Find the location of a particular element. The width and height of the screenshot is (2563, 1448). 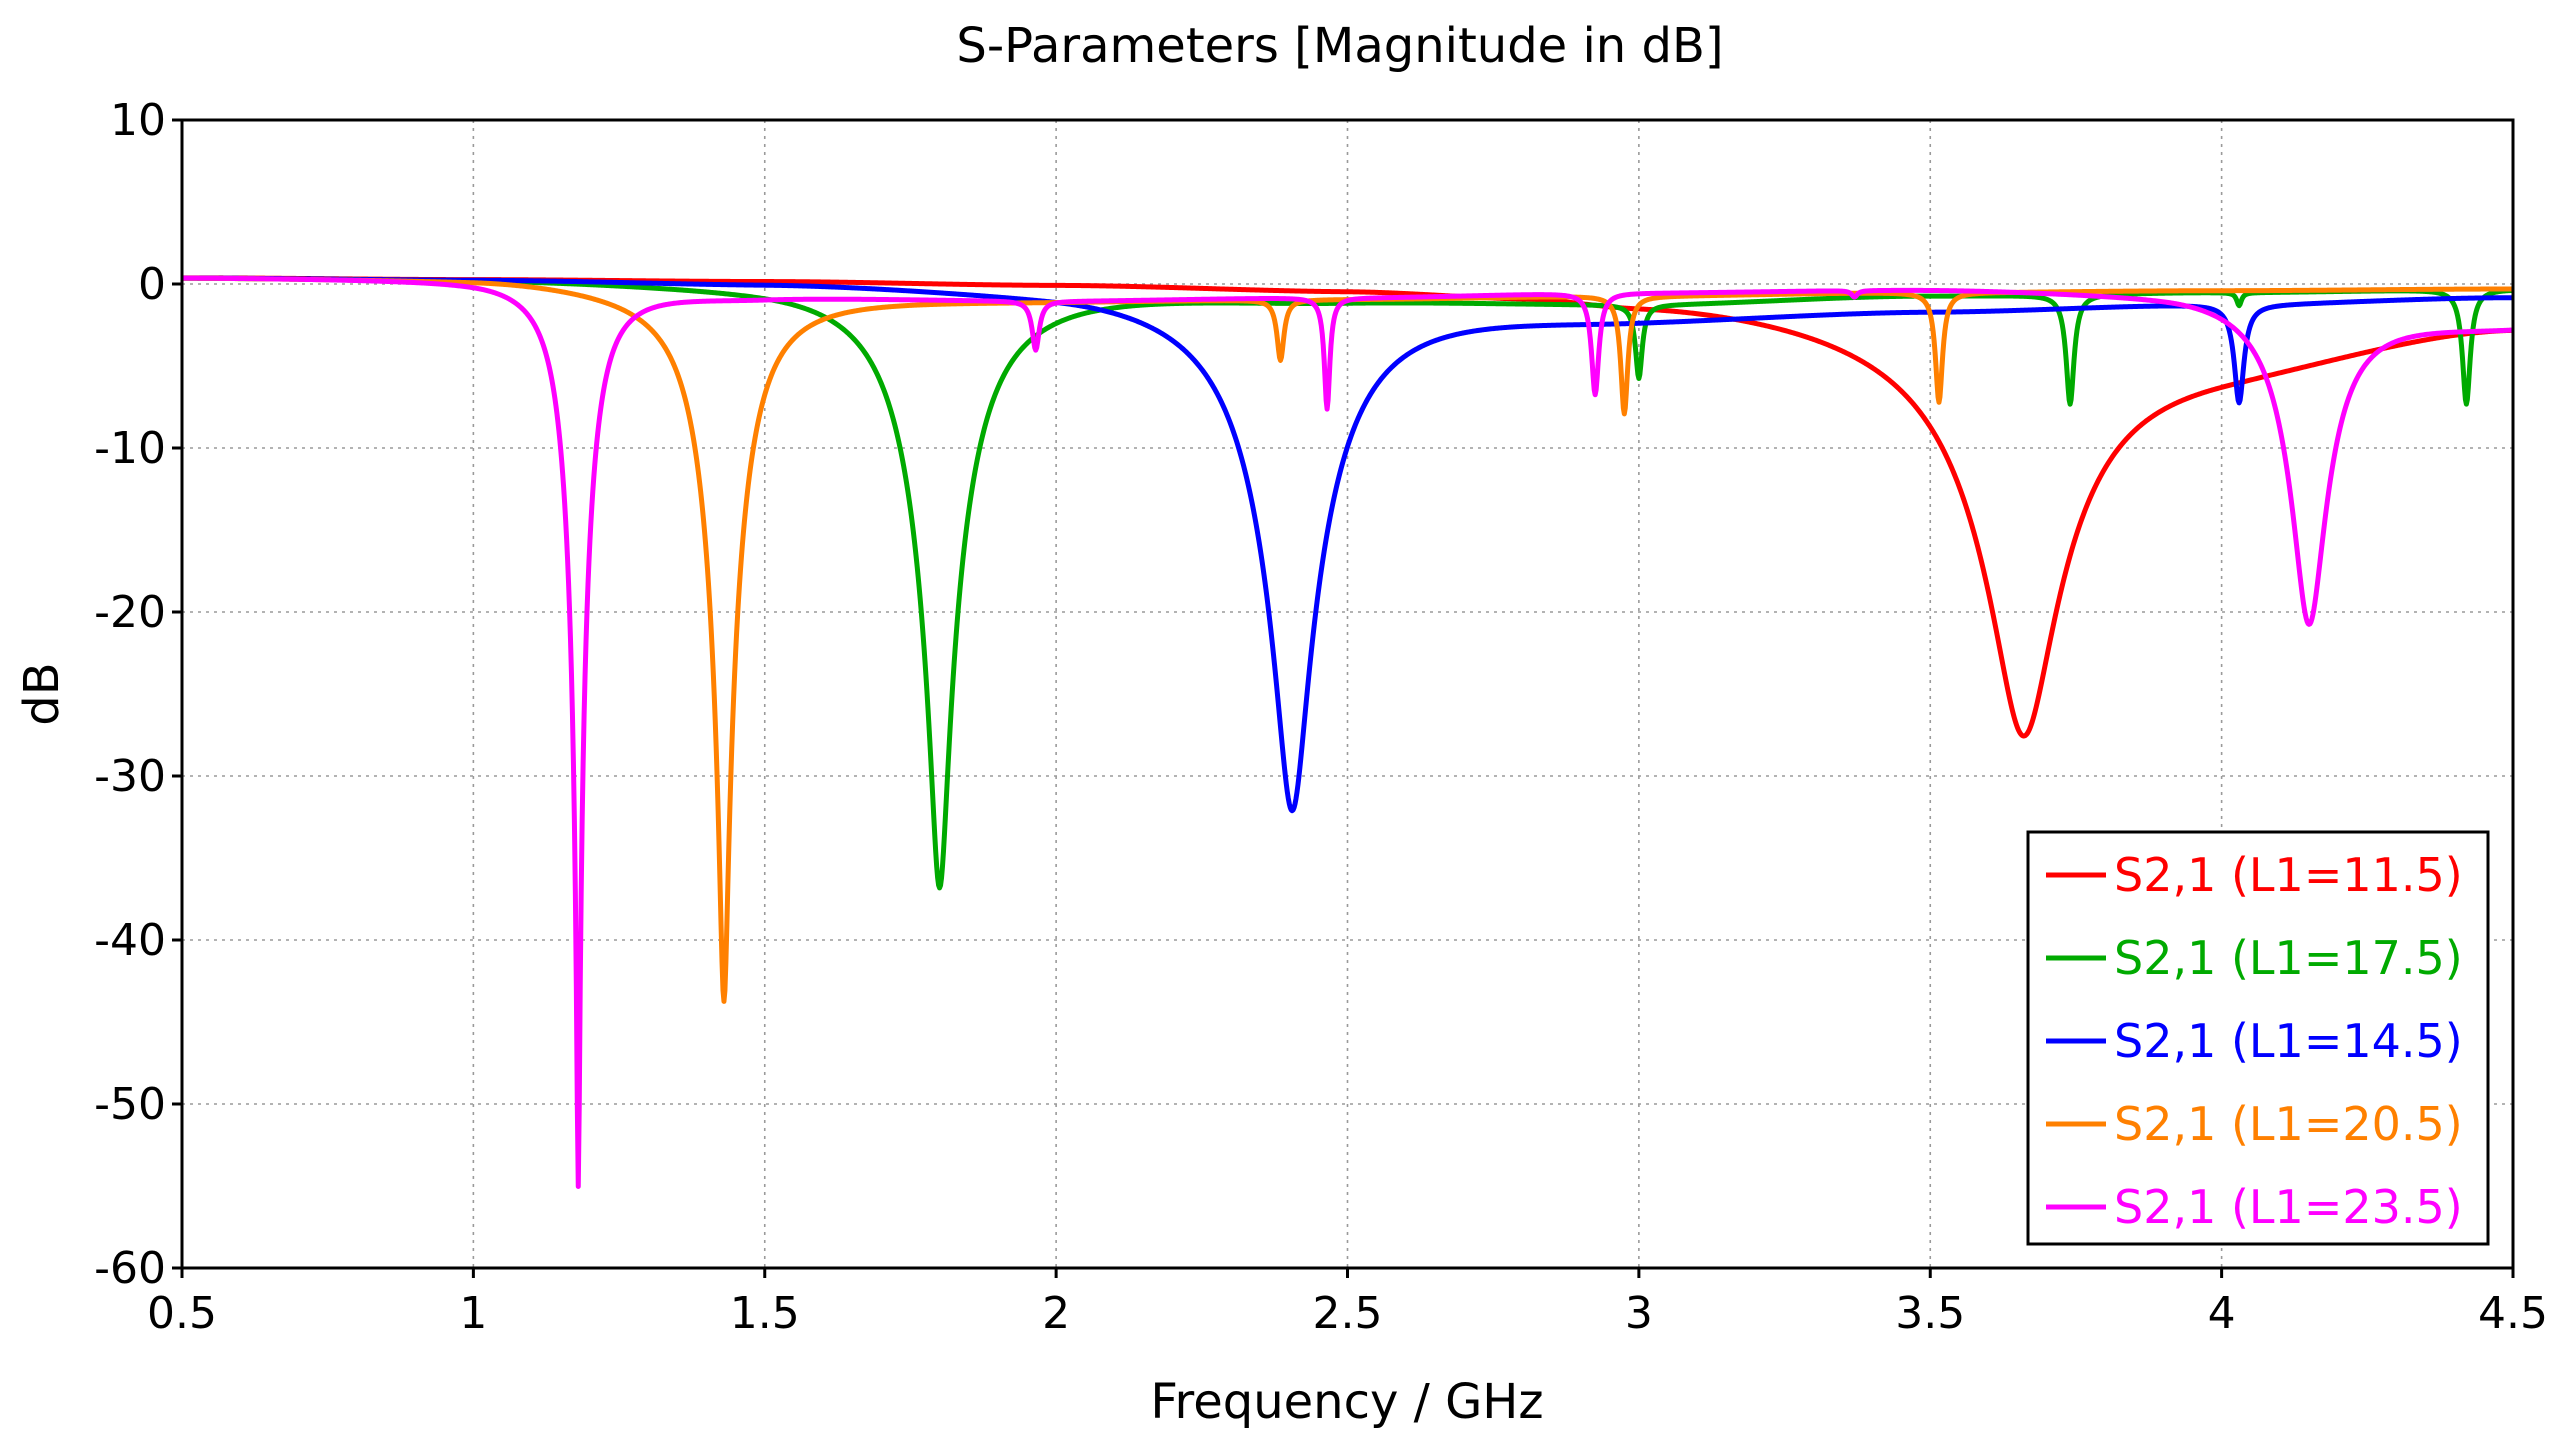

y-tick-label: -60 is located at coordinates (130, 1268).